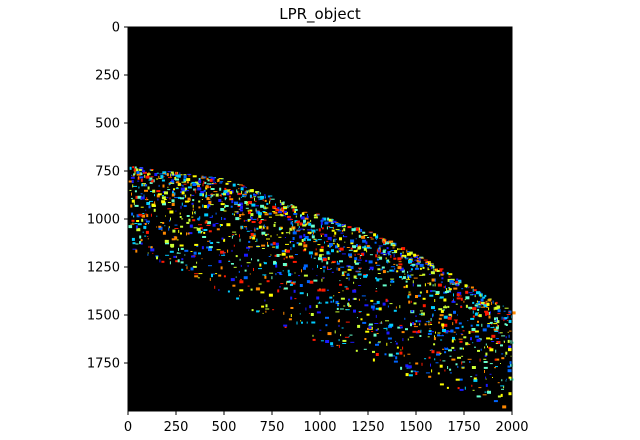 This screenshot has width=640, height=440. Describe the element at coordinates (116, 28) in the screenshot. I see `y-tick-label: 0` at that location.